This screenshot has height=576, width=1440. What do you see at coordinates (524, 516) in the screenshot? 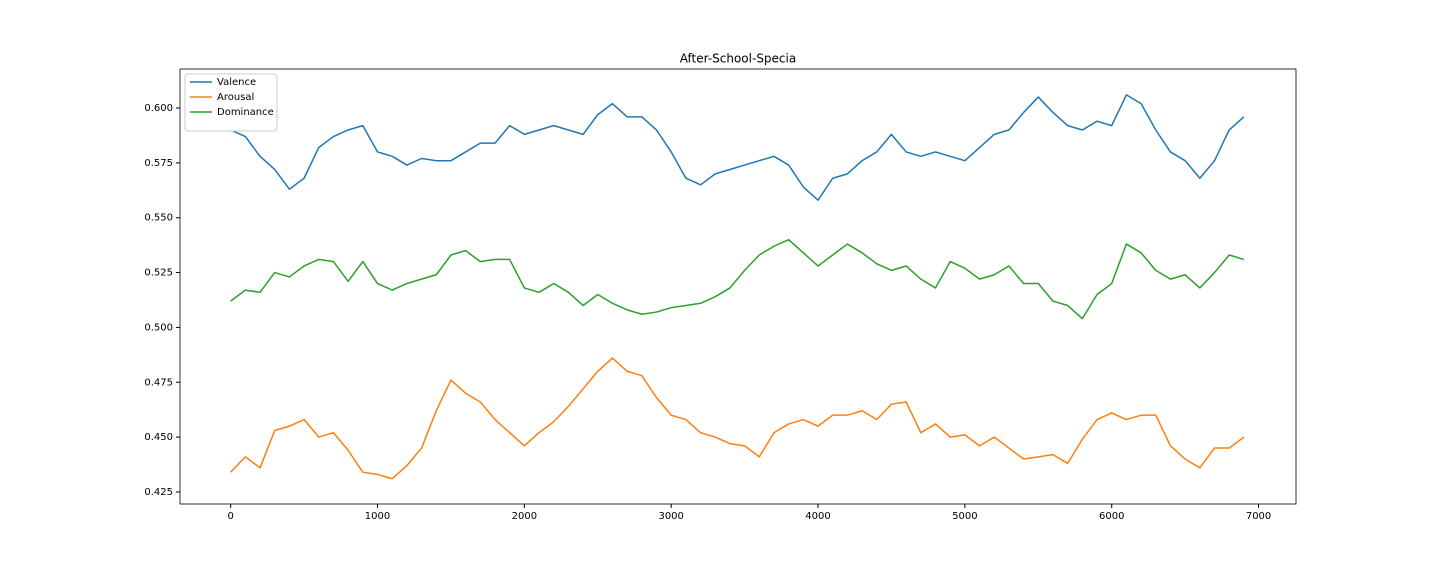
I see `x-tick-label: 2000` at bounding box center [524, 516].